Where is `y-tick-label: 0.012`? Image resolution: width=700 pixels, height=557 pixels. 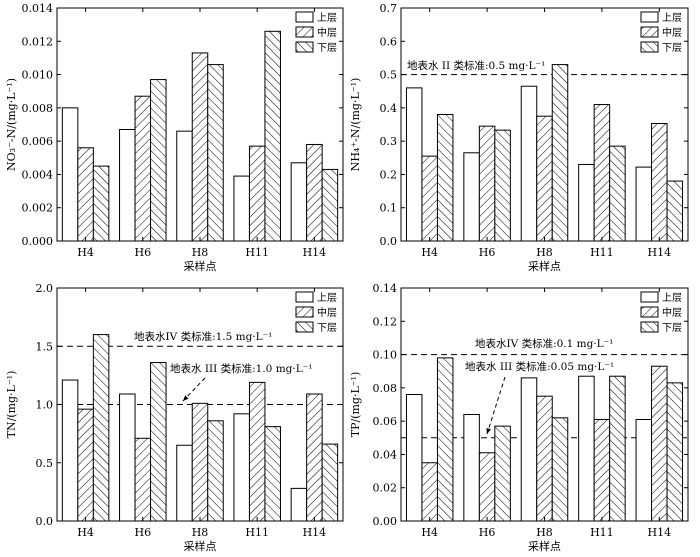
y-tick-label: 0.012 is located at coordinates (38, 41).